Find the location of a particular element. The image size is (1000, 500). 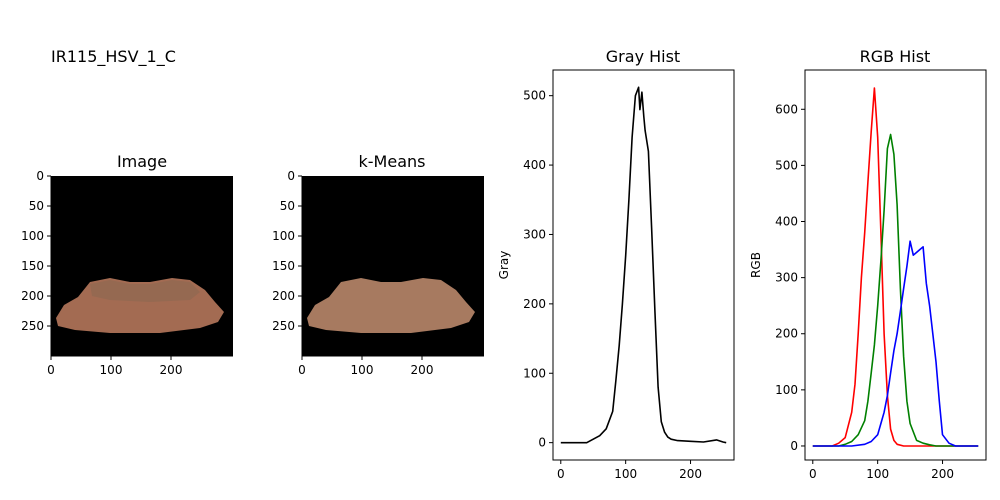

rgb-hist-ylabel: RGB is located at coordinates (756, 265).